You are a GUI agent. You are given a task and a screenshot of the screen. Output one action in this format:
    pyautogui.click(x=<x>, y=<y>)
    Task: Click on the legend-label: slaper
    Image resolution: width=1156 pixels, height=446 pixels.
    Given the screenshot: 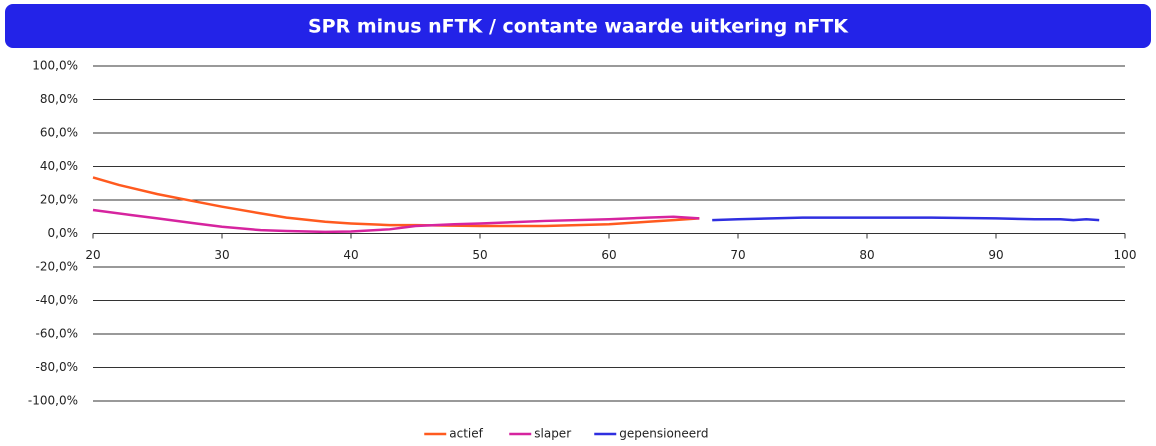 What is the action you would take?
    pyautogui.click(x=552, y=434)
    